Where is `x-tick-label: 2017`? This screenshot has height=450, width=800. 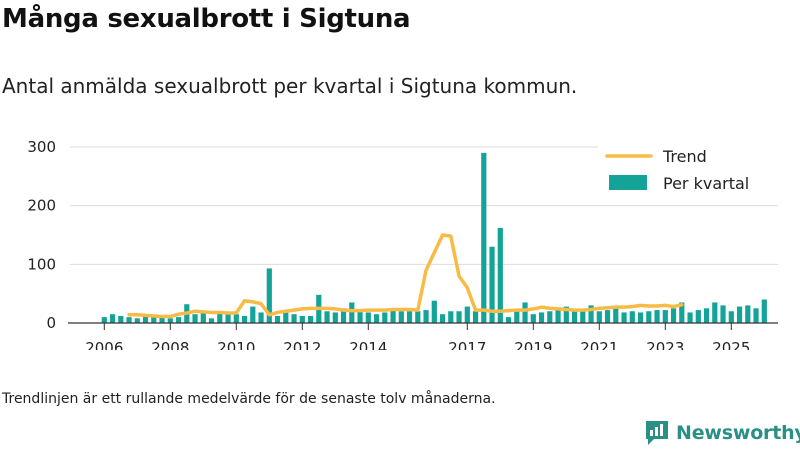
x-tick-label: 2017 is located at coordinates (467, 344).